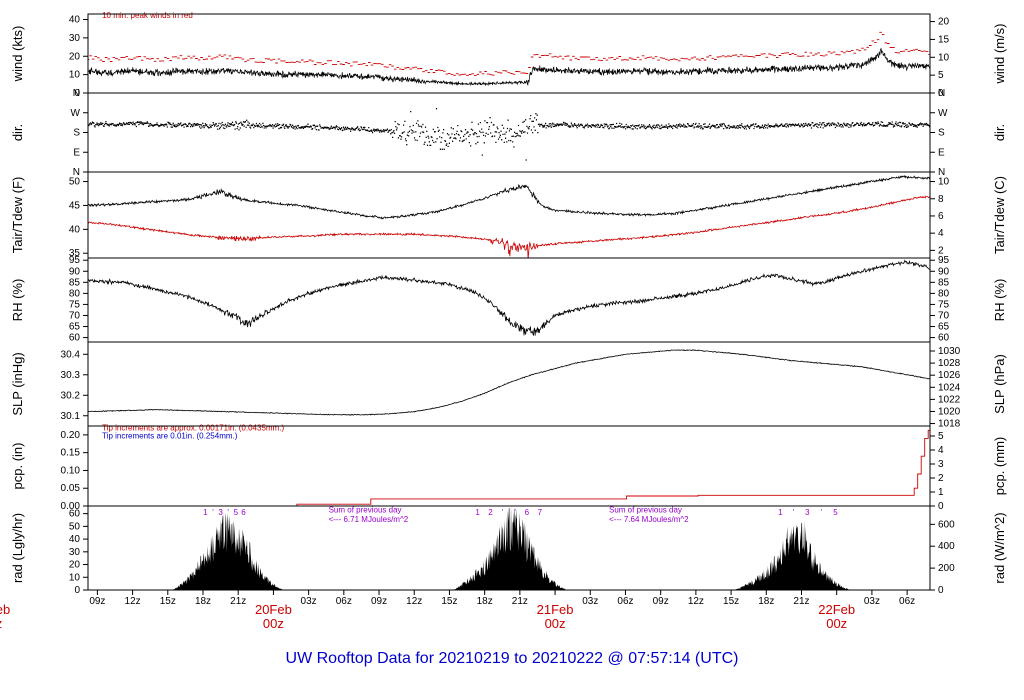  Describe the element at coordinates (71, 435) in the screenshot. I see `y-tick-label: 0.20` at that location.